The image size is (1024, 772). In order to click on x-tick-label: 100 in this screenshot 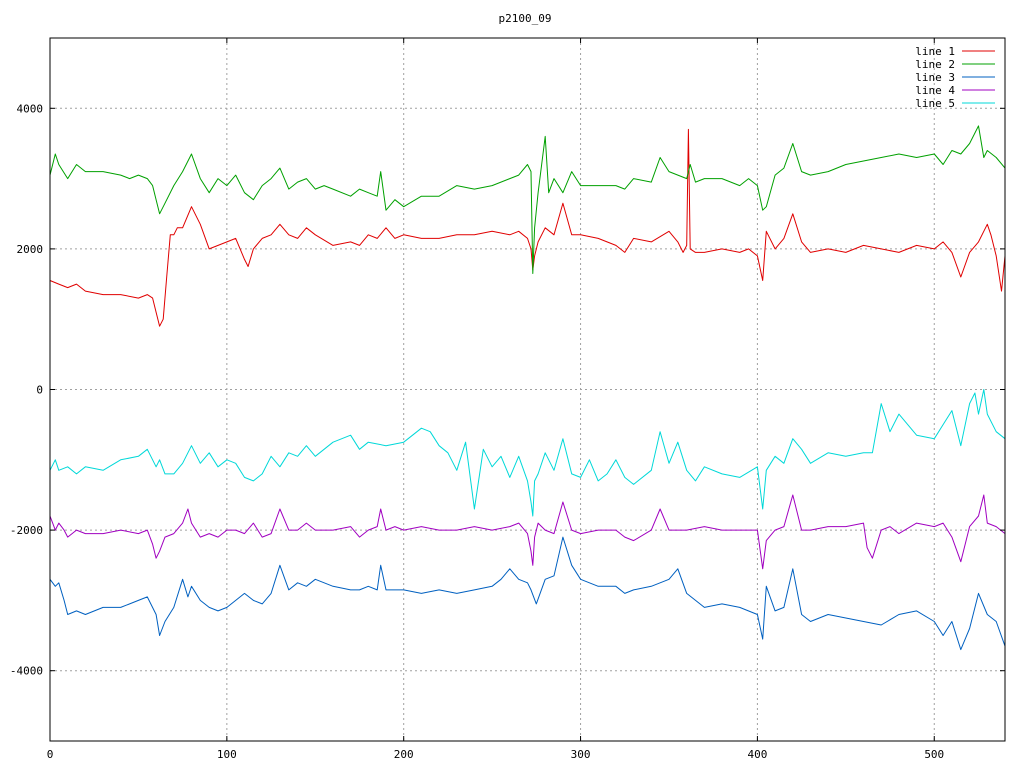, I will do `click(227, 754)`.